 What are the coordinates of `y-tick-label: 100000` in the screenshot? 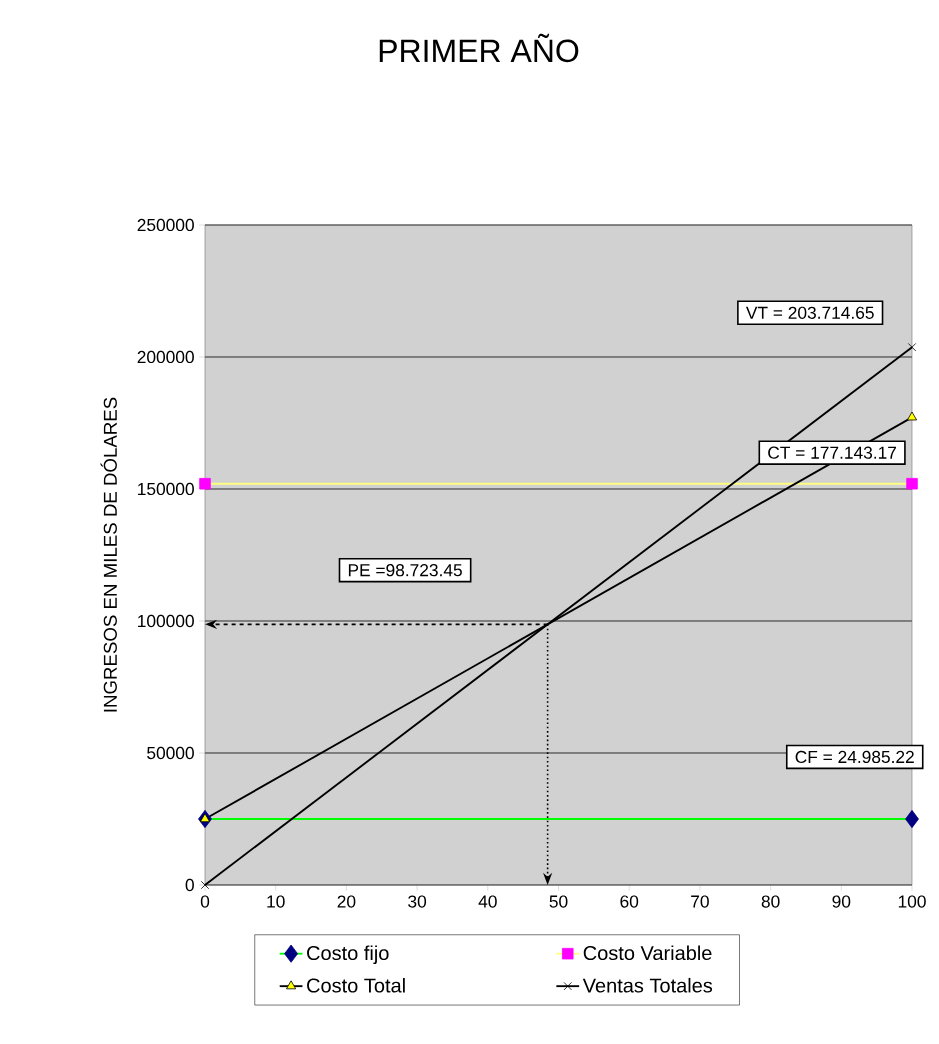 It's located at (166, 621).